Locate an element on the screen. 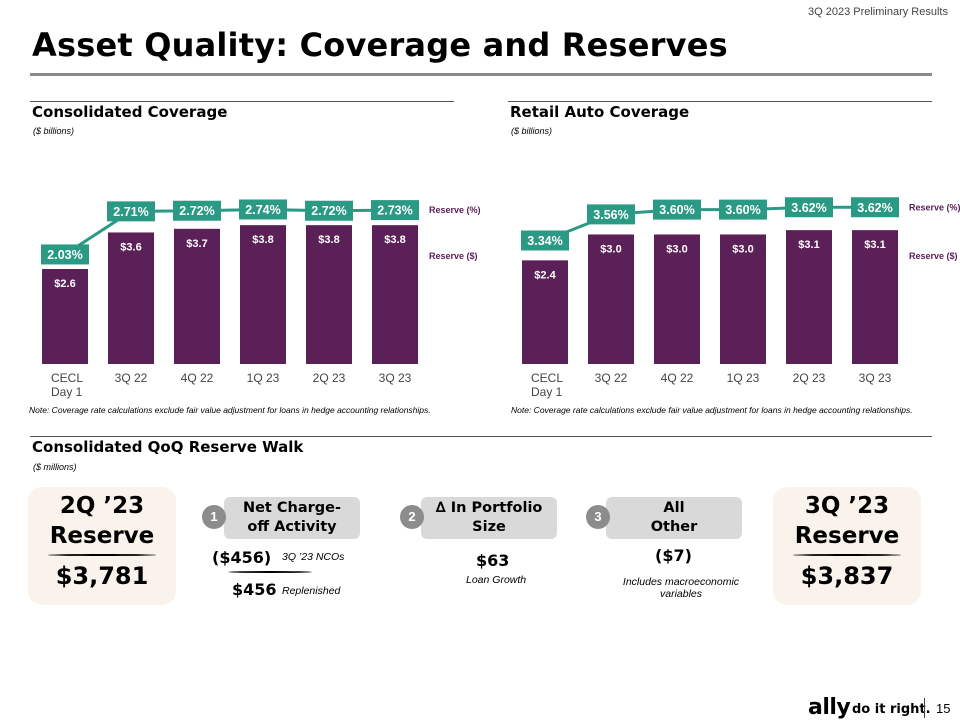  footer-divider is located at coordinates (924, 708).